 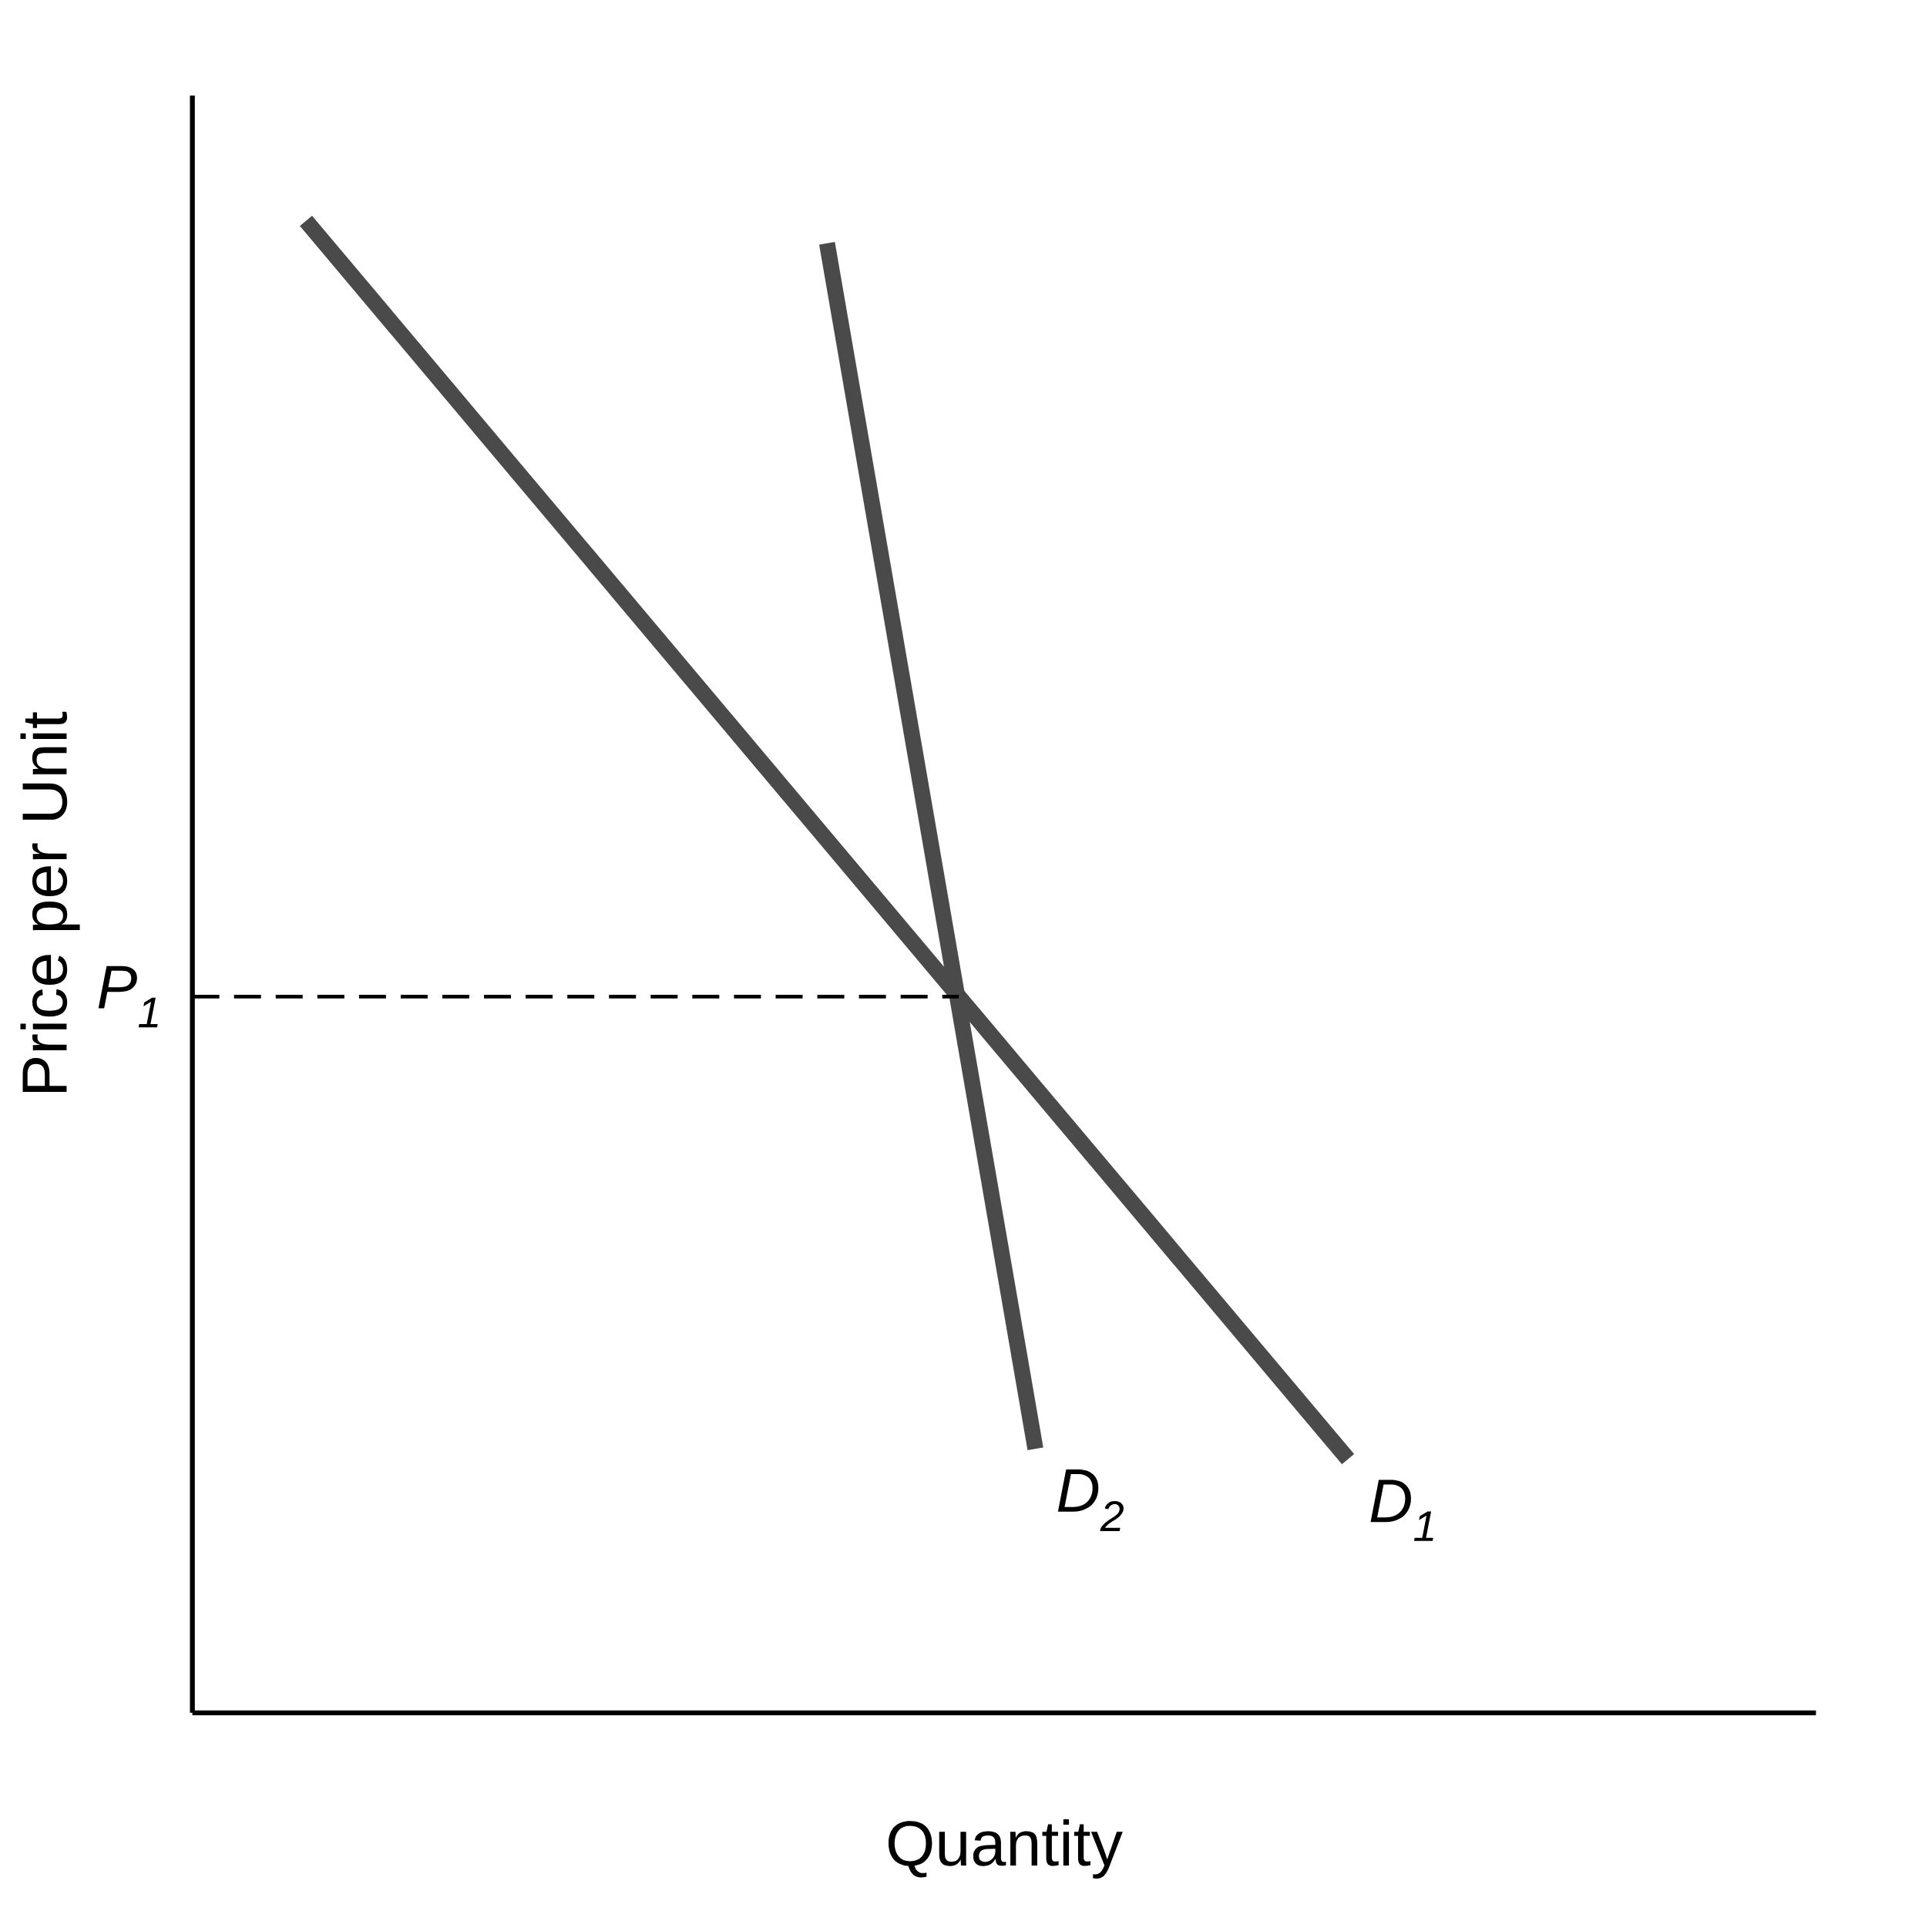 I want to click on series-label: D$_{1}$, so click(x=1402, y=1510).